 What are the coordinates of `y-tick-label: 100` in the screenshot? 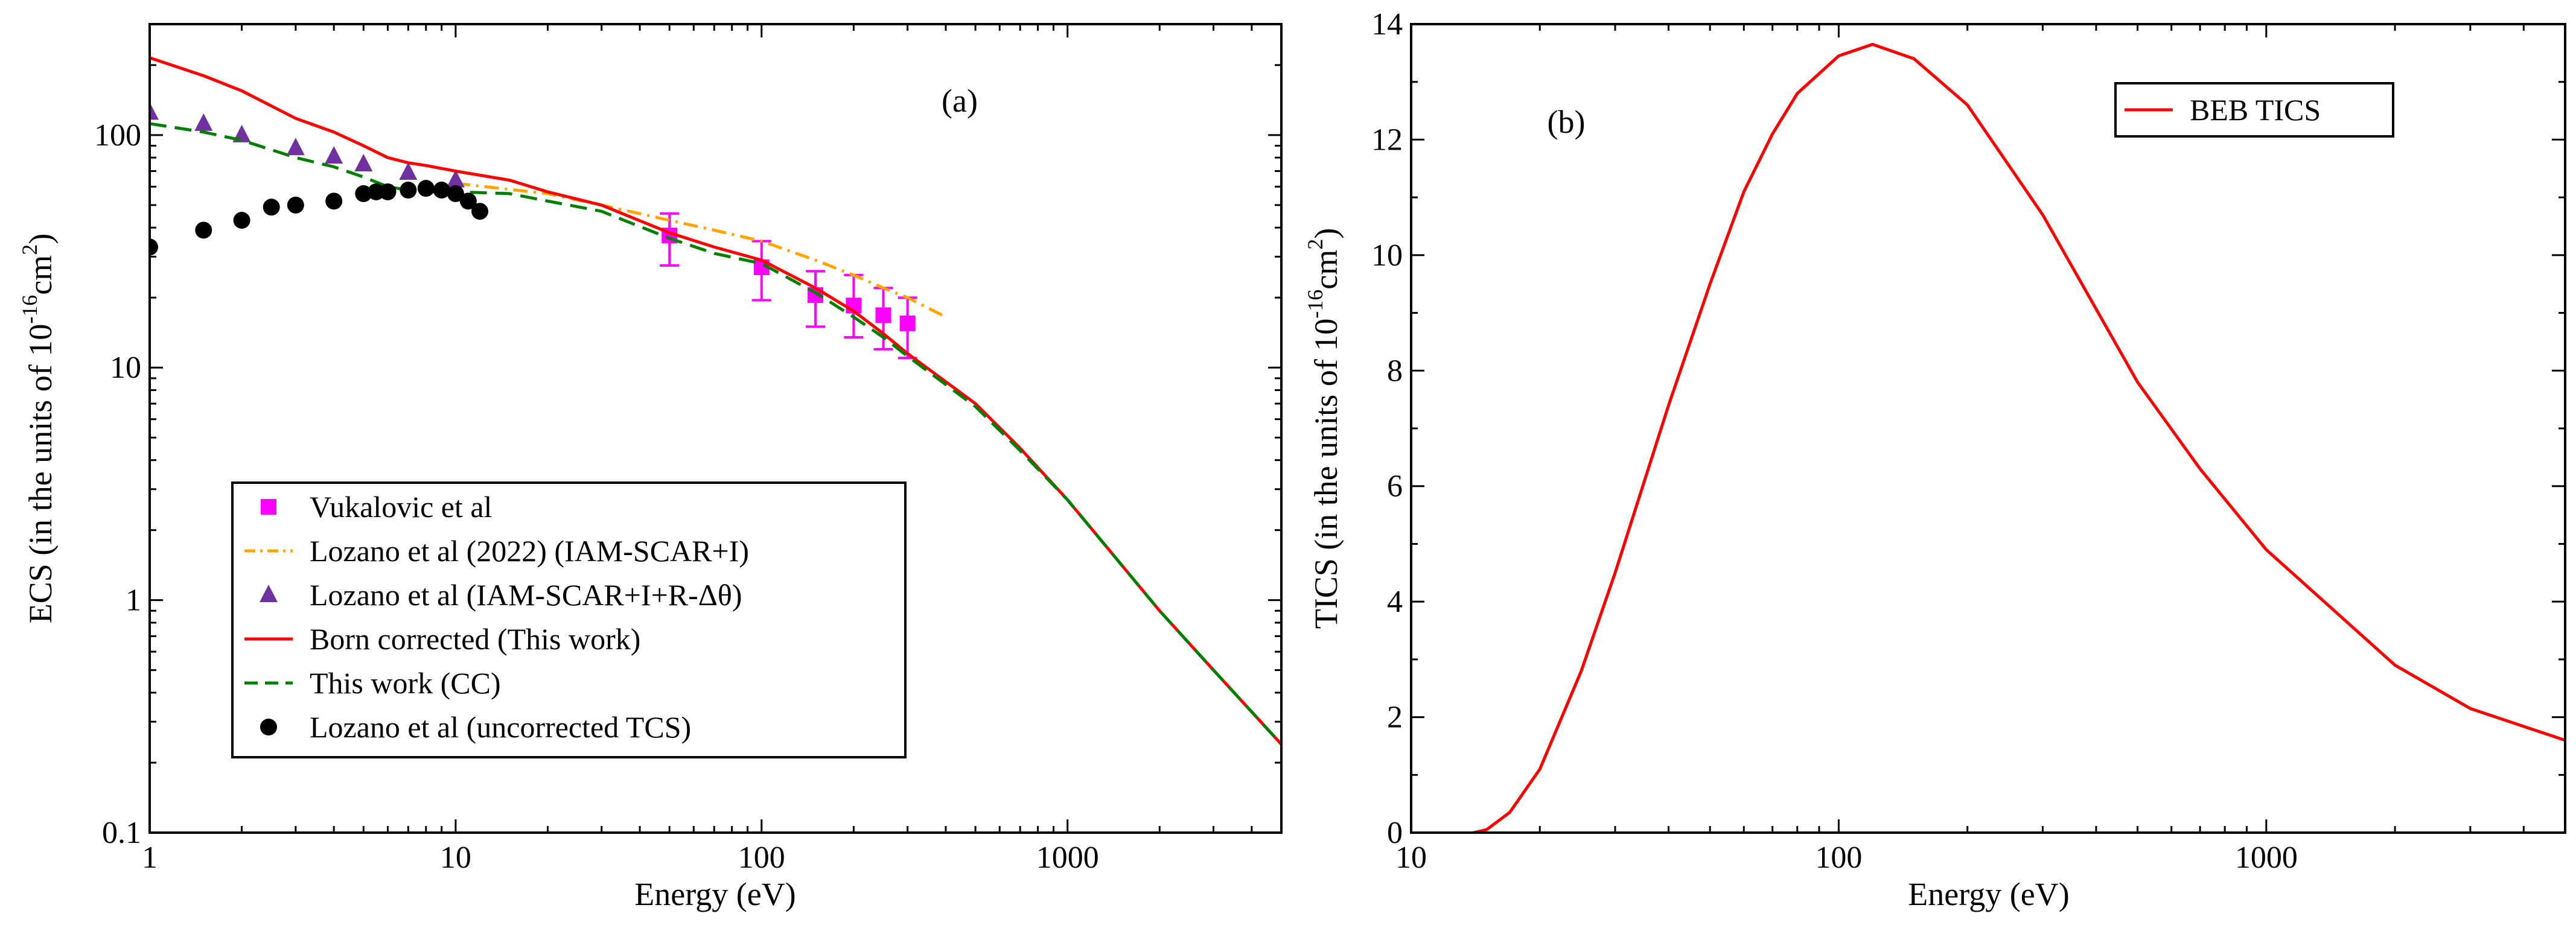 It's located at (117, 135).